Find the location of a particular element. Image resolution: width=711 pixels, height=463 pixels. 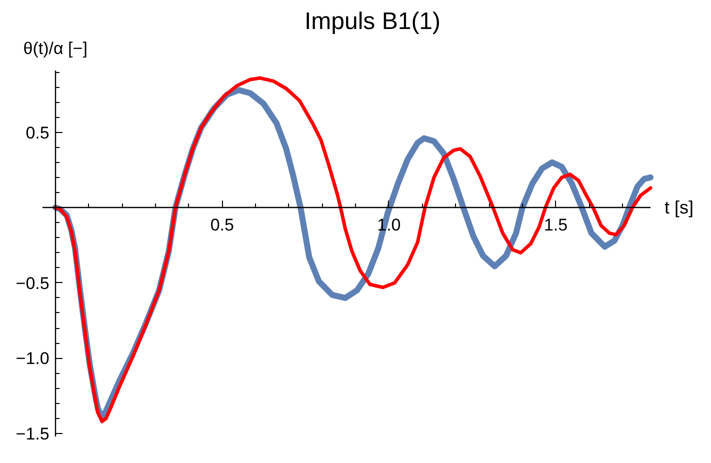

x-tick-label: 0.5 is located at coordinates (222, 225).